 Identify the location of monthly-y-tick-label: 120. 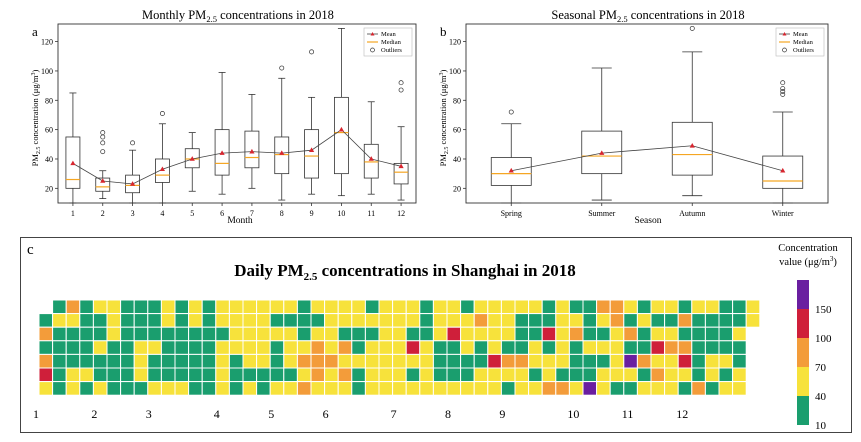
(47, 42).